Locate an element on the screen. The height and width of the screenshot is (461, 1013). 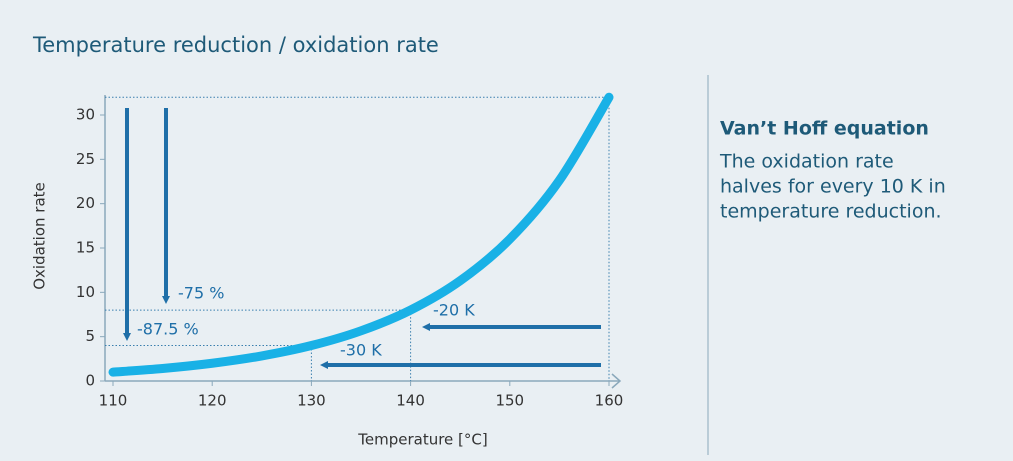
annotation: -20 K is located at coordinates (454, 310).